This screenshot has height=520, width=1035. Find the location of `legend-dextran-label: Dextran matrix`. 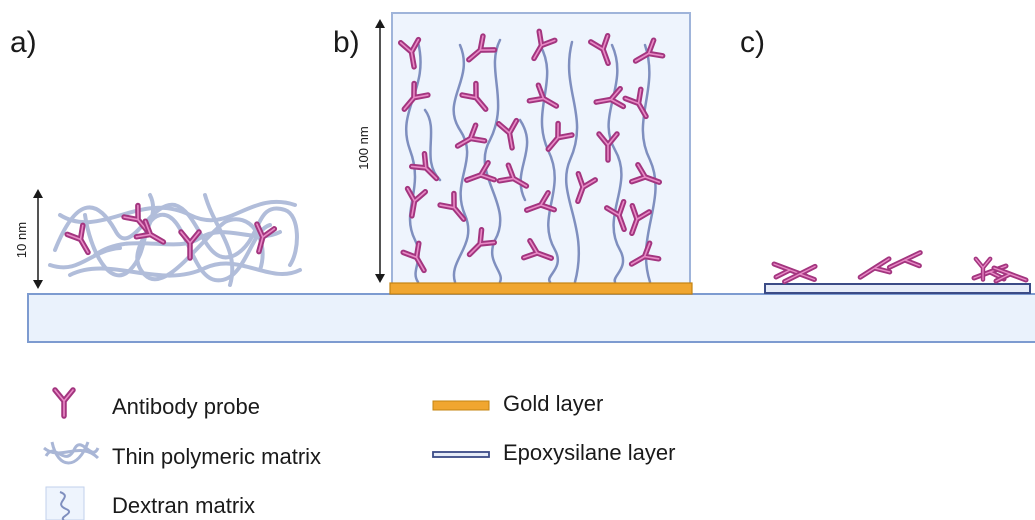

legend-dextran-label: Dextran matrix is located at coordinates (183, 505).